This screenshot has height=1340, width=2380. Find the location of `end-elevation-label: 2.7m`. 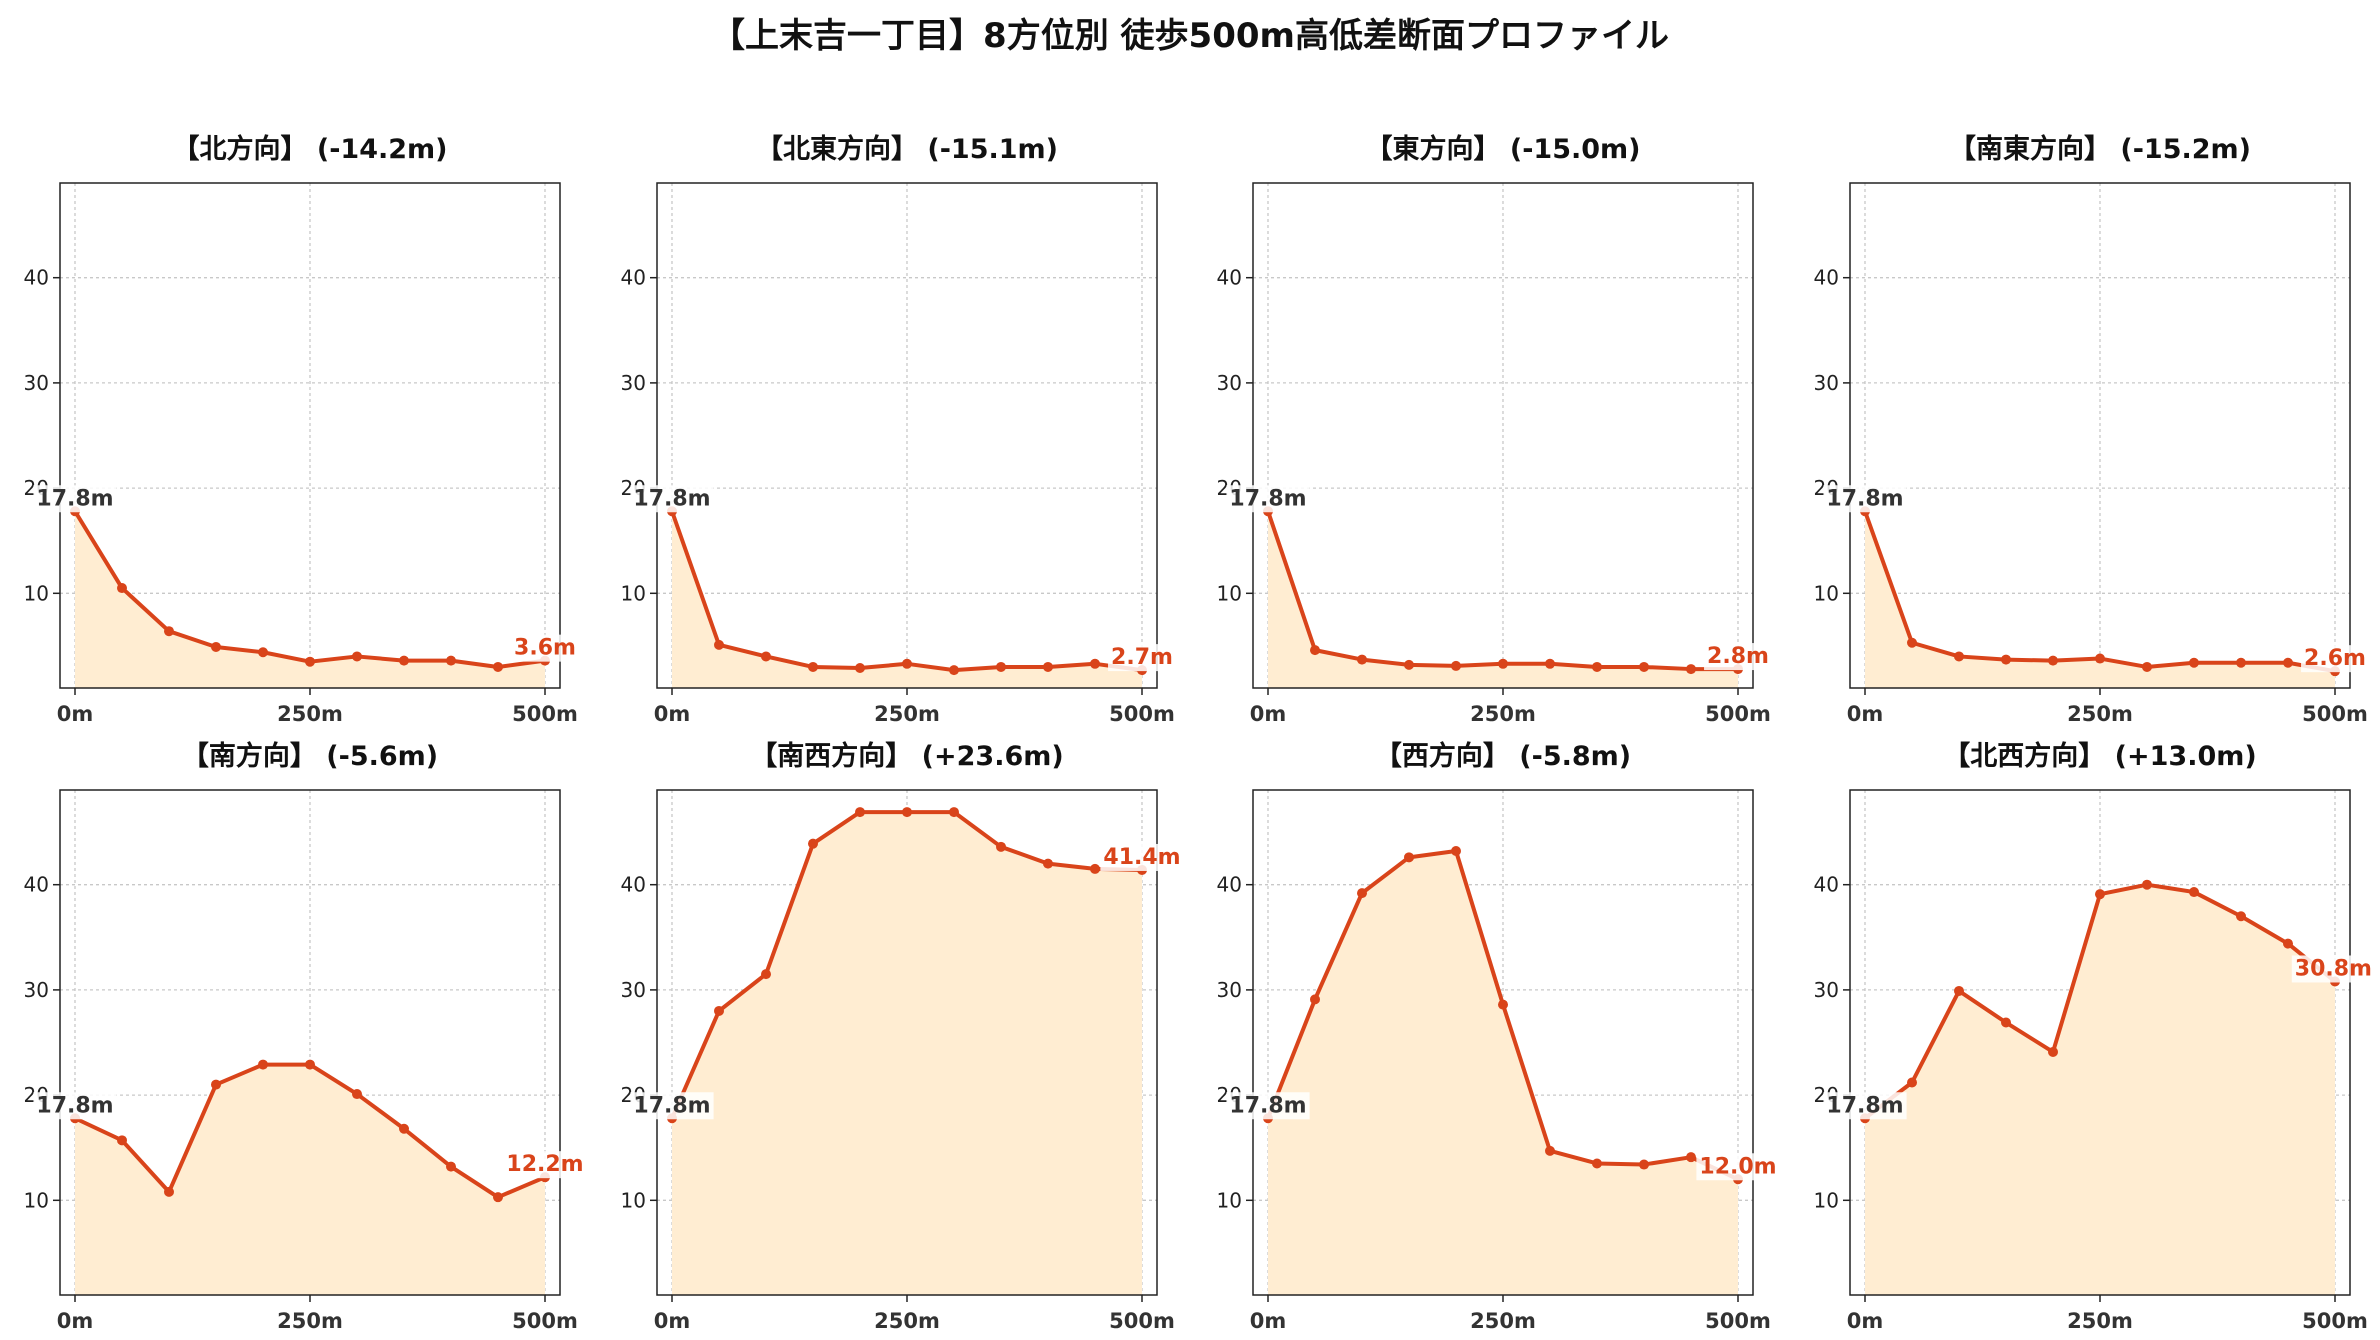

end-elevation-label: 2.7m is located at coordinates (1142, 657).